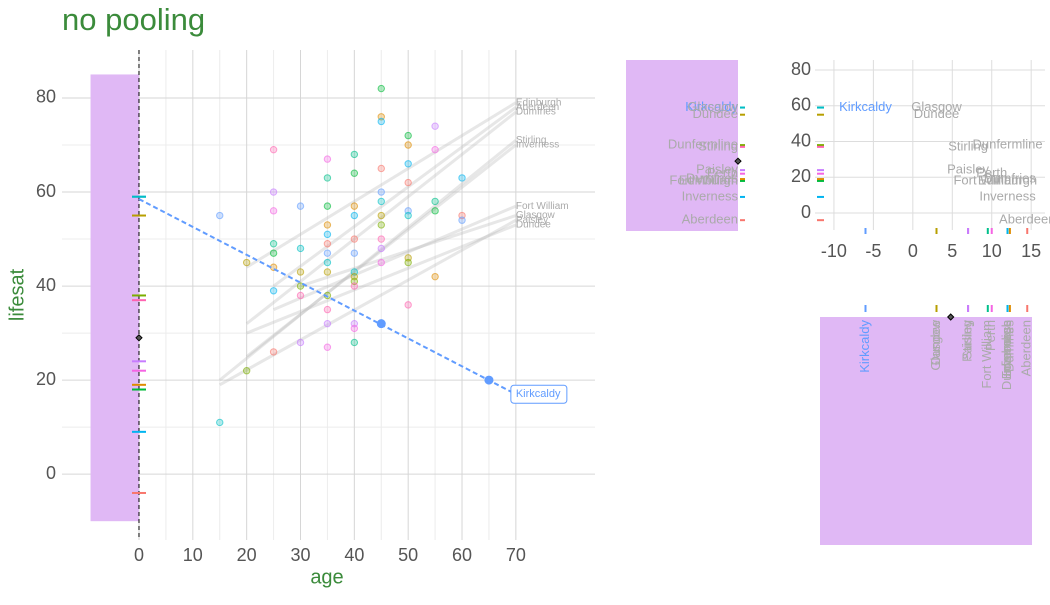 The height and width of the screenshot is (605, 1050). Describe the element at coordinates (801, 69) in the screenshot. I see `y-tick-label: 80` at that location.